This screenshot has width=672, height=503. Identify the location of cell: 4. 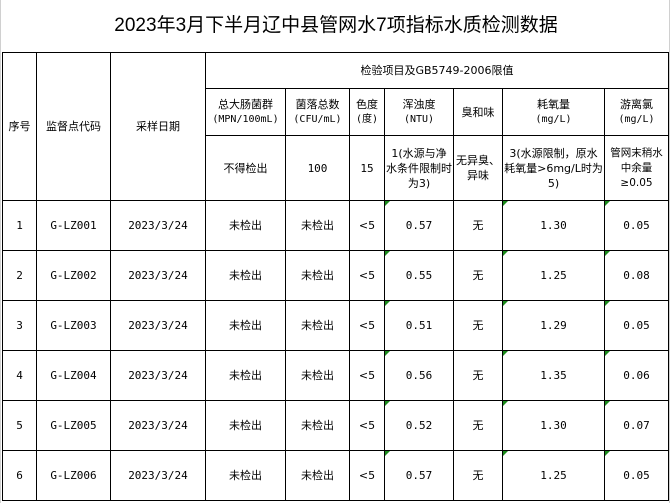
(19, 375).